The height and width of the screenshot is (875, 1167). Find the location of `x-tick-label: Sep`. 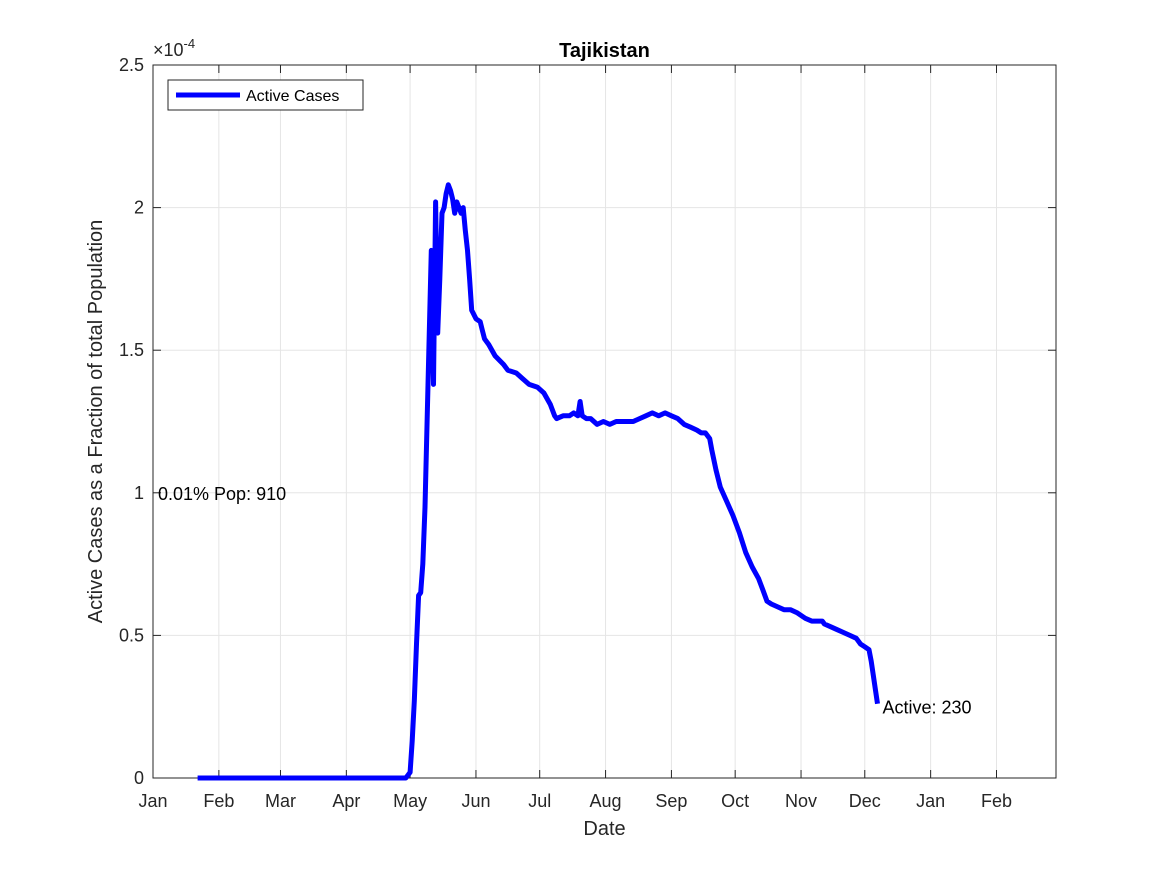

x-tick-label: Sep is located at coordinates (671, 801).